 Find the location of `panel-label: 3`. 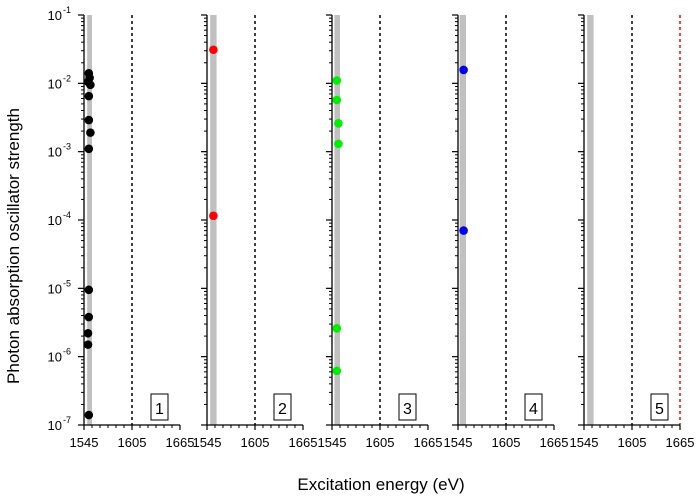

panel-label: 3 is located at coordinates (407, 409).